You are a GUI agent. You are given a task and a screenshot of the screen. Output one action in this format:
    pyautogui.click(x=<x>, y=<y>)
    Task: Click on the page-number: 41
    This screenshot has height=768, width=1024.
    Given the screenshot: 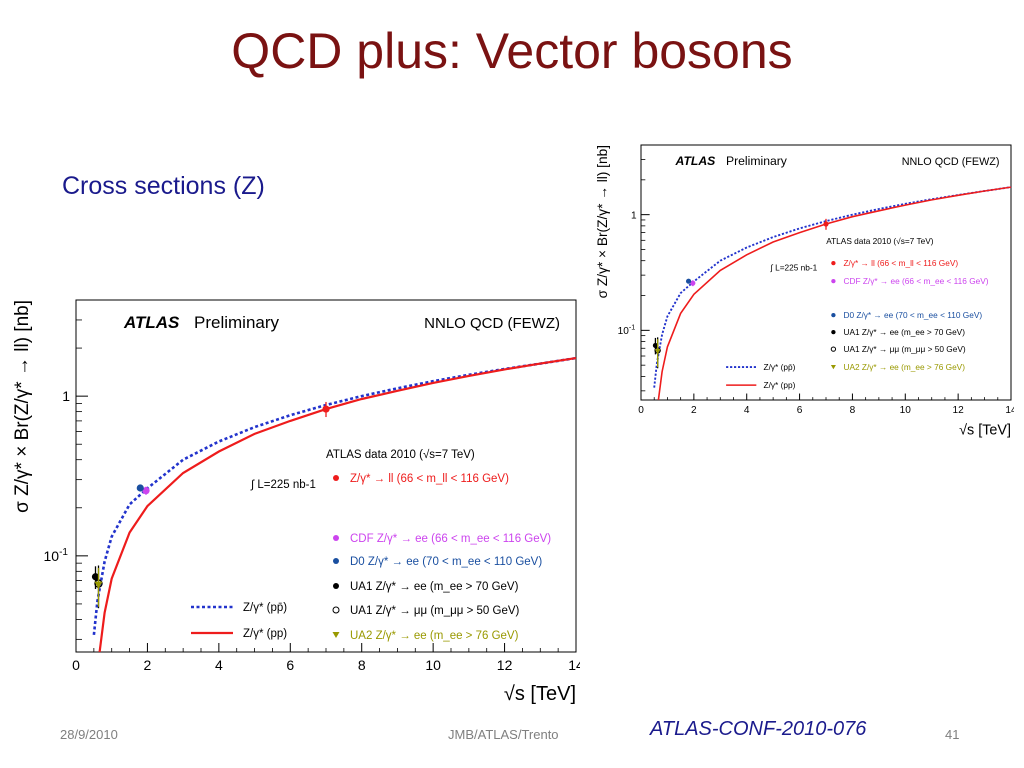 What is the action you would take?
    pyautogui.click(x=952, y=734)
    